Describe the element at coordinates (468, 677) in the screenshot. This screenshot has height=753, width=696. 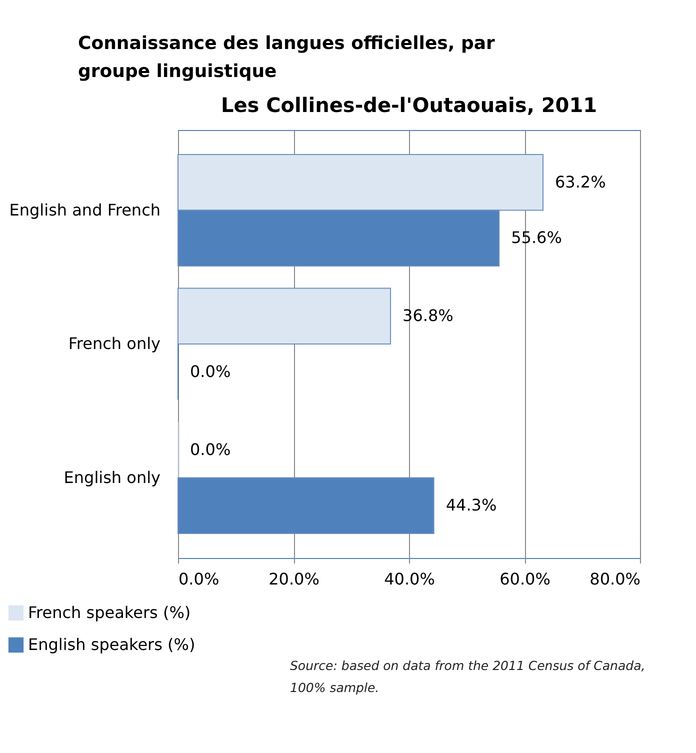
I see `source-note: Source: based on data from the 2011 Census of Canada, 100% sample.` at that location.